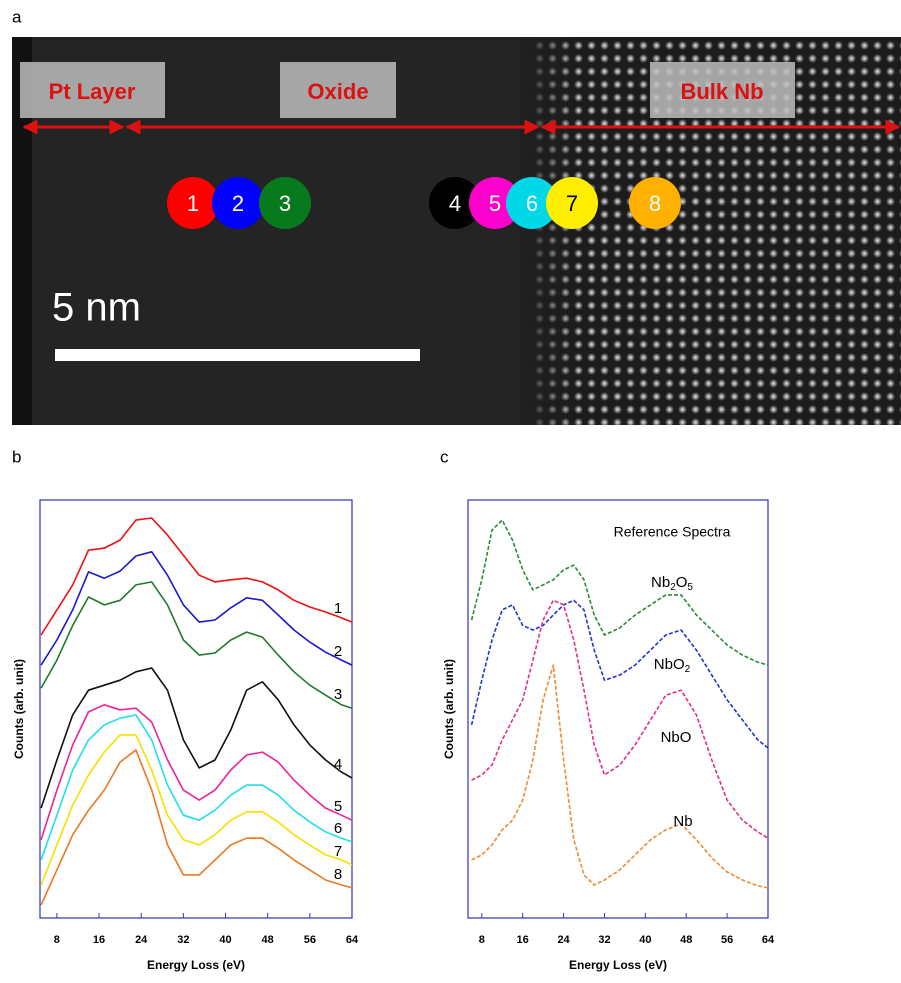 Image resolution: width=901 pixels, height=983 pixels. What do you see at coordinates (672, 665) in the screenshot?
I see `series-label: NbO2` at bounding box center [672, 665].